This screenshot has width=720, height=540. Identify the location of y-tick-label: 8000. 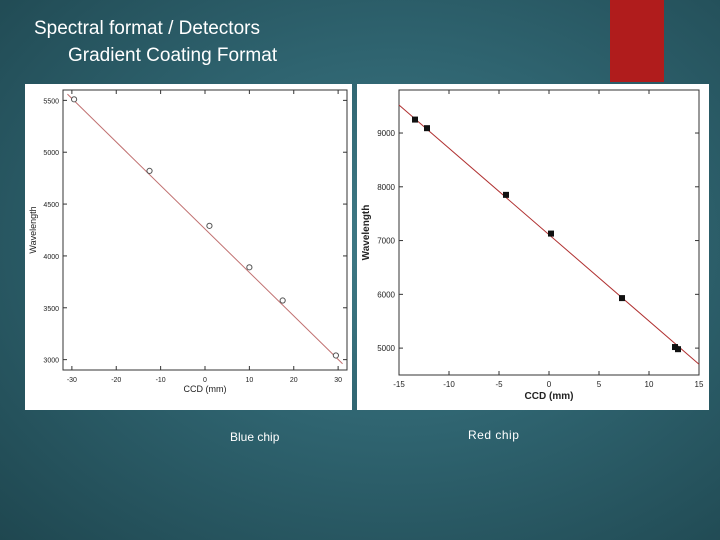
(386, 187).